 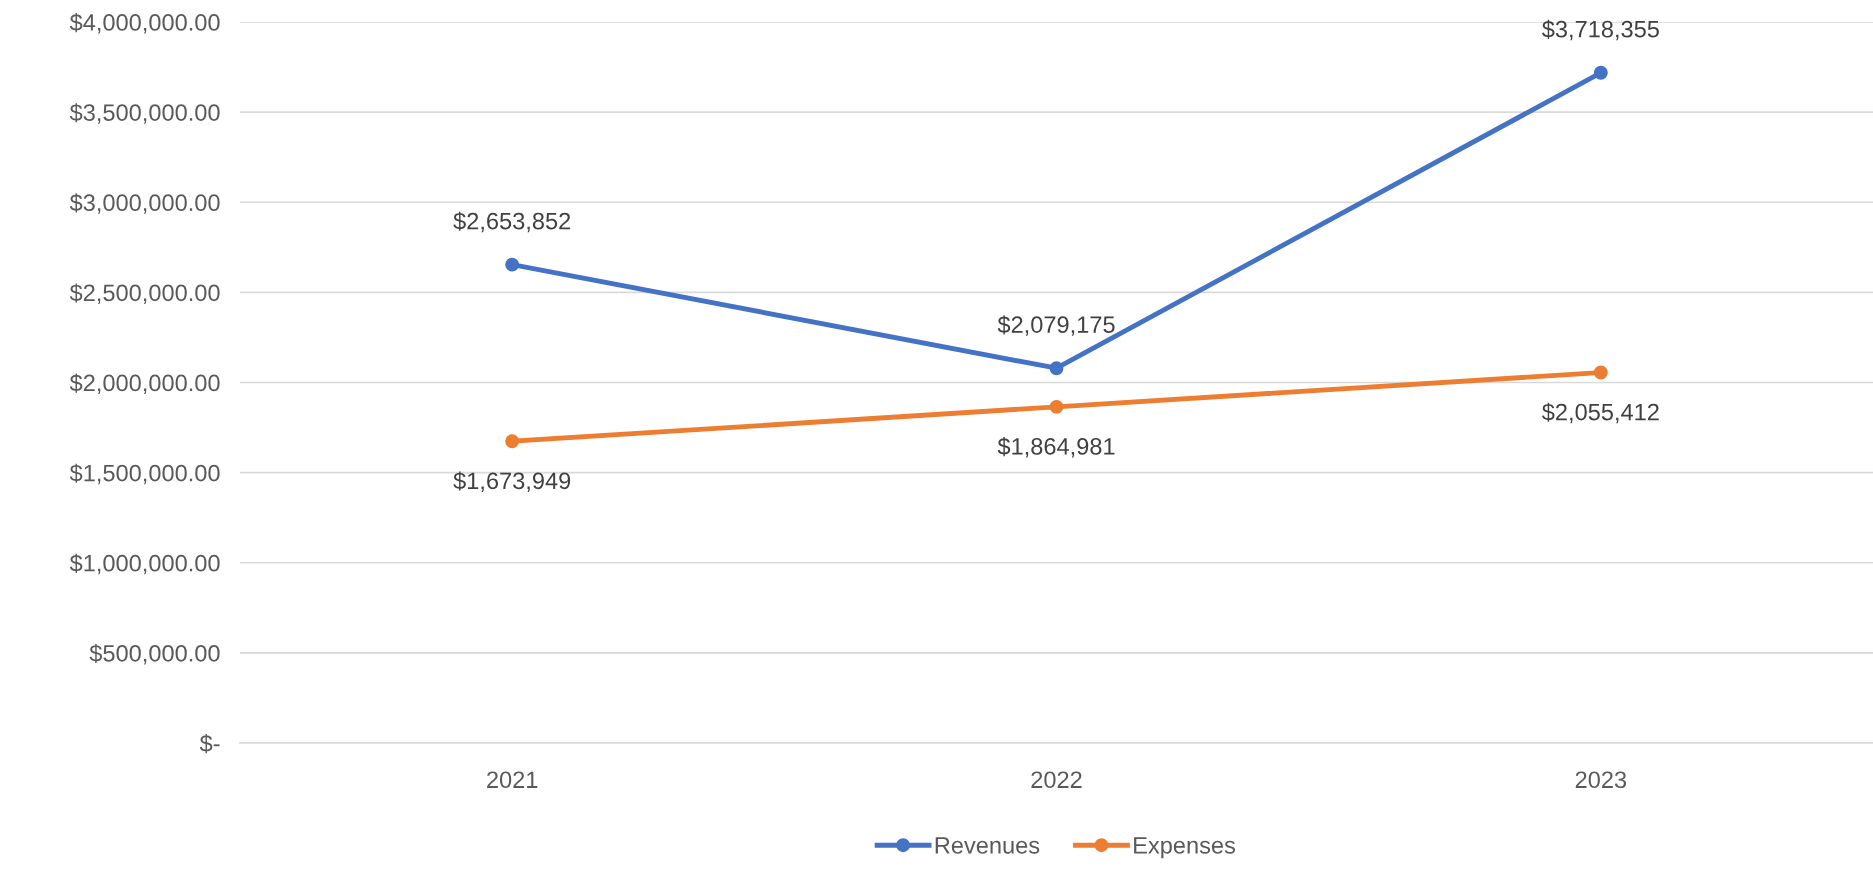 What do you see at coordinates (1056, 447) in the screenshot?
I see `data-label: $1,864,981` at bounding box center [1056, 447].